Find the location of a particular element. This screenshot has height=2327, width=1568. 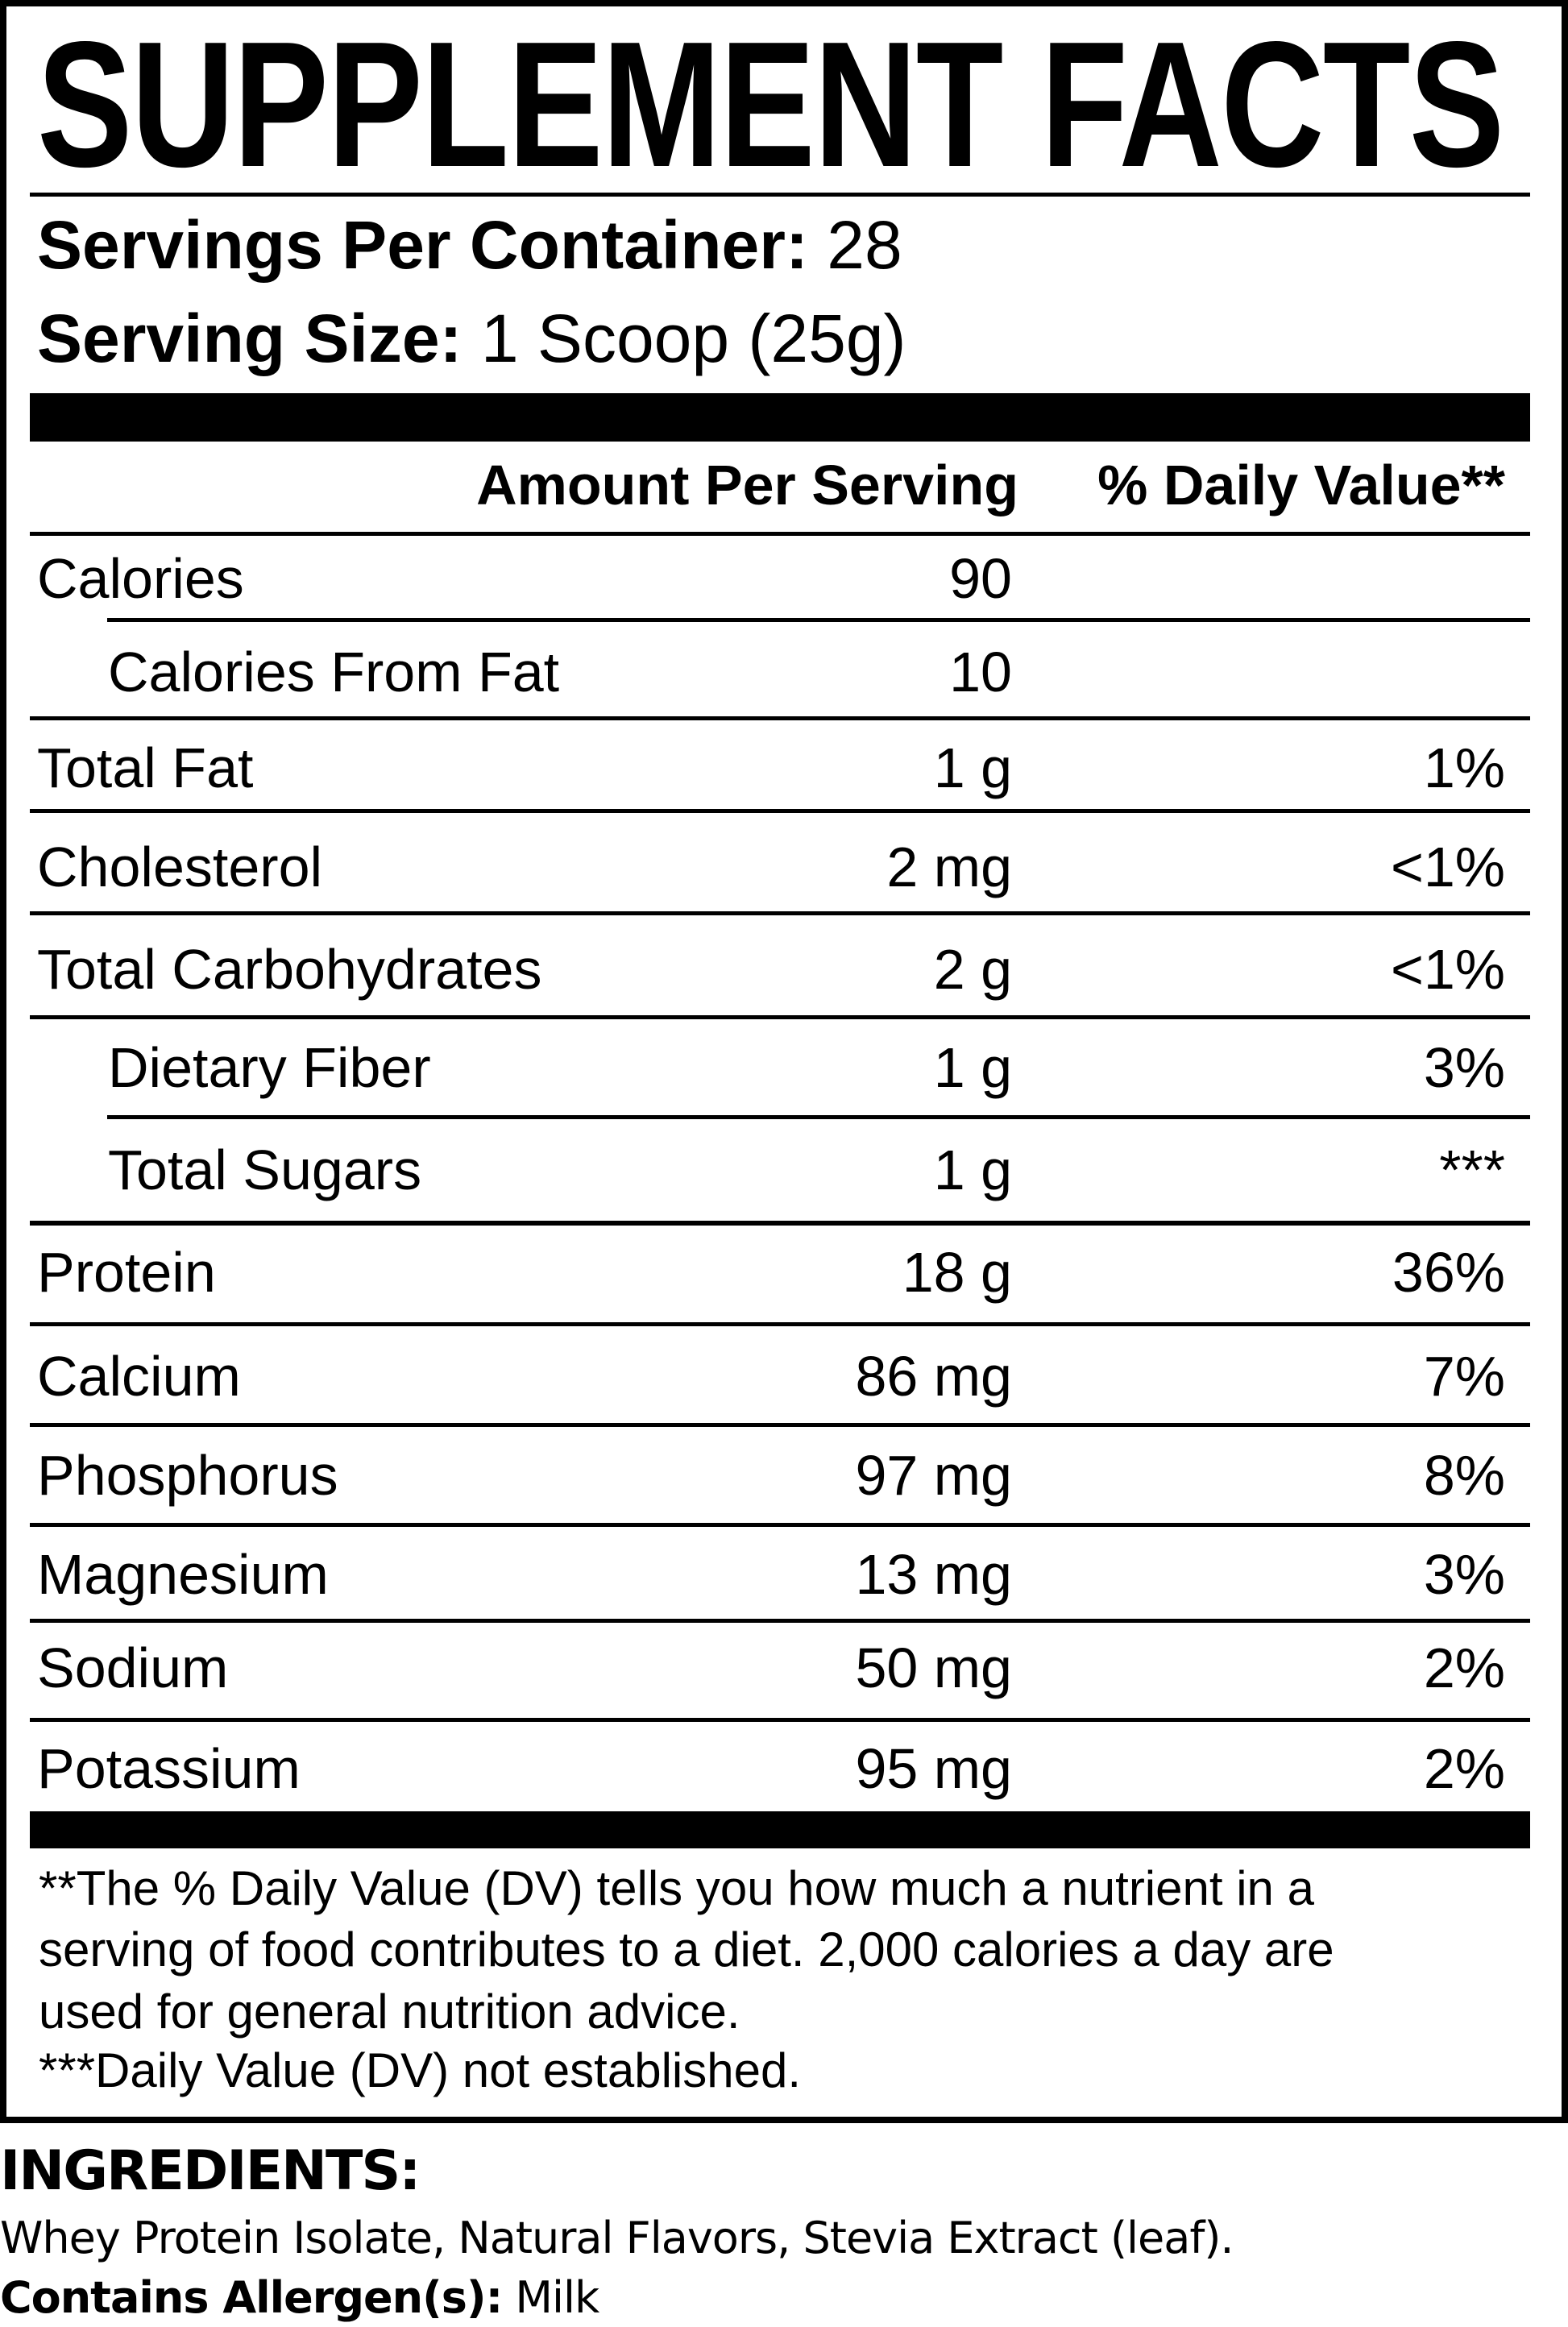

servings-value: 28 is located at coordinates (864, 245).